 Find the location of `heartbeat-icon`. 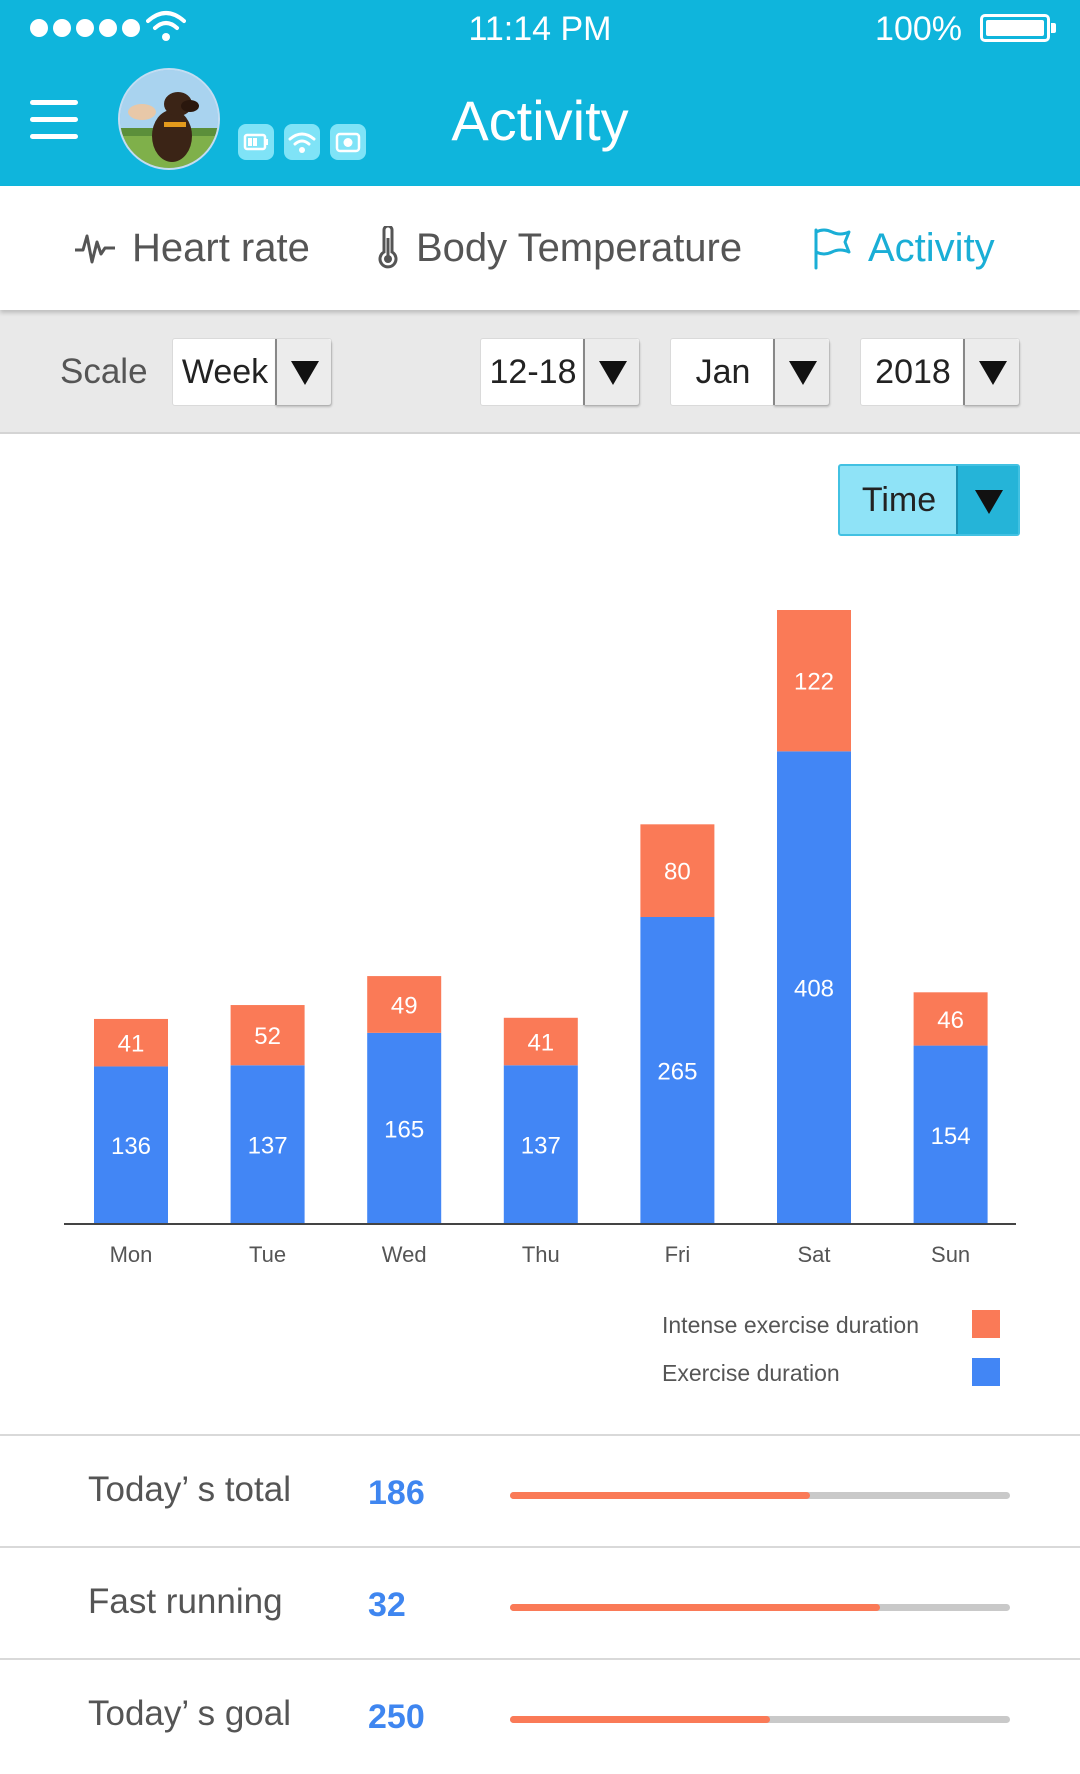

heartbeat-icon is located at coordinates (95, 249).